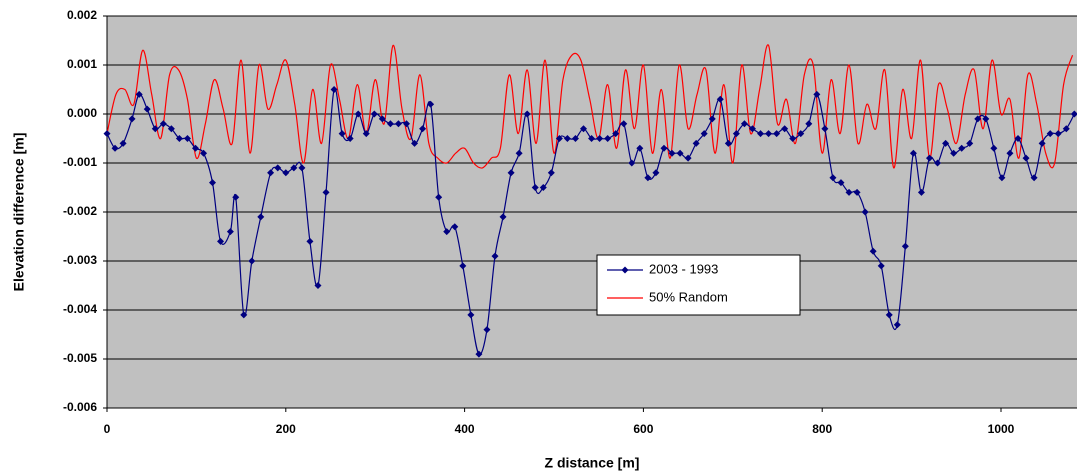 Image resolution: width=1077 pixels, height=474 pixels. Describe the element at coordinates (82, 64) in the screenshot. I see `y-tick-label: 0.001` at that location.